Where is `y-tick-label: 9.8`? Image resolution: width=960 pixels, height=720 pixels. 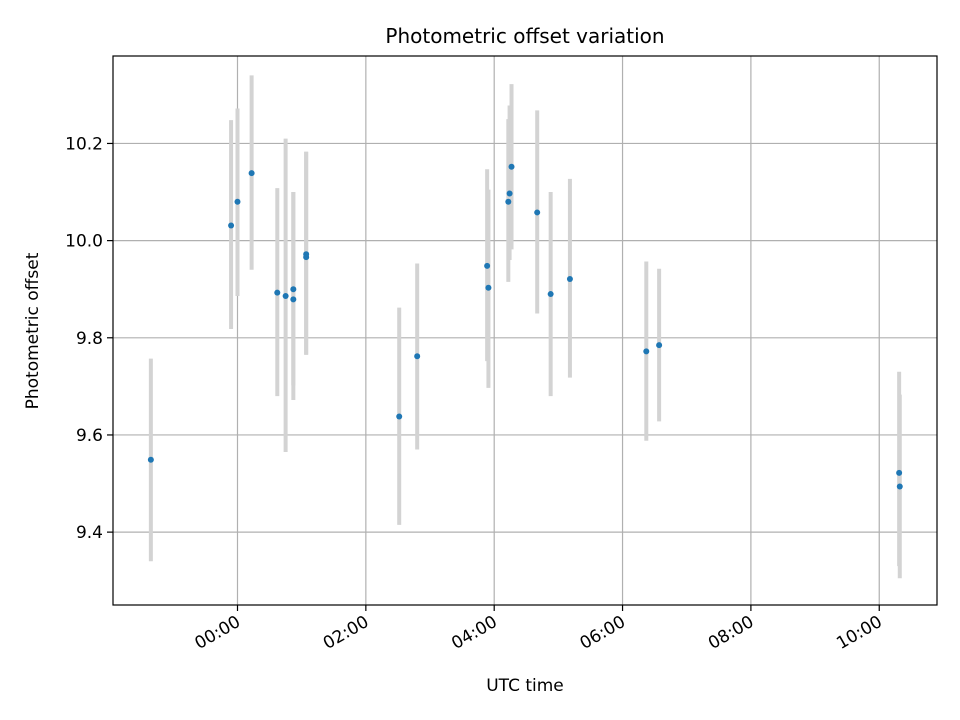 y-tick-label: 9.8 is located at coordinates (89, 339).